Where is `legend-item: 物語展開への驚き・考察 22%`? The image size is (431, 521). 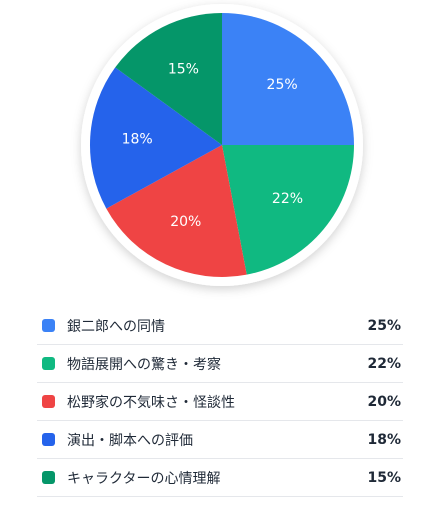
legend-item: 物語展開への驚き・考察 22% is located at coordinates (220, 364).